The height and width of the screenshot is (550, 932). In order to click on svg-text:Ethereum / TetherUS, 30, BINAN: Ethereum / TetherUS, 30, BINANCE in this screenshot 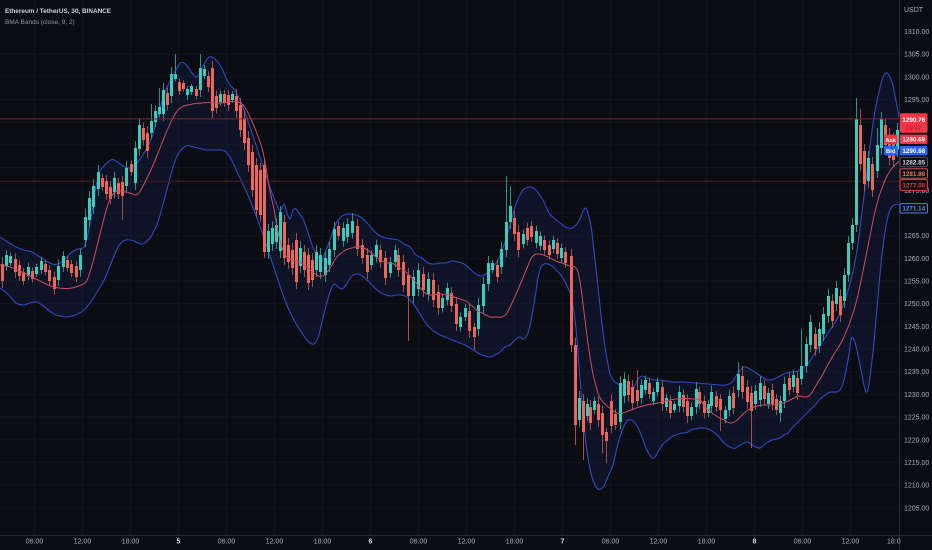, I will do `click(58, 11)`.